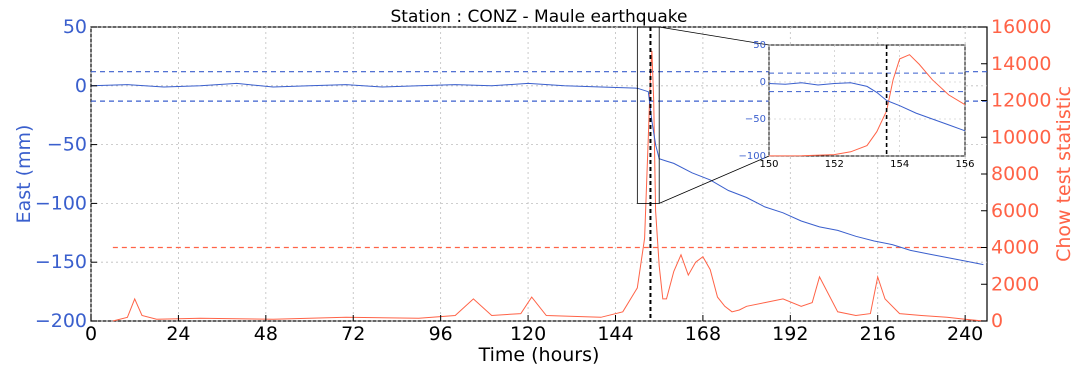 This screenshot has height=368, width=1084. What do you see at coordinates (91, 334) in the screenshot?
I see `x-tick-label: 0` at bounding box center [91, 334].